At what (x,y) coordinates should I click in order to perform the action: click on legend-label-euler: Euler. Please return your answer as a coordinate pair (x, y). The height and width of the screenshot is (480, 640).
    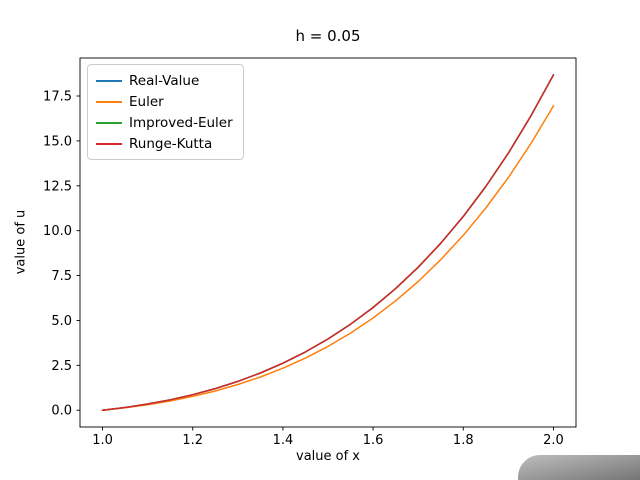
    Looking at the image, I should click on (146, 101).